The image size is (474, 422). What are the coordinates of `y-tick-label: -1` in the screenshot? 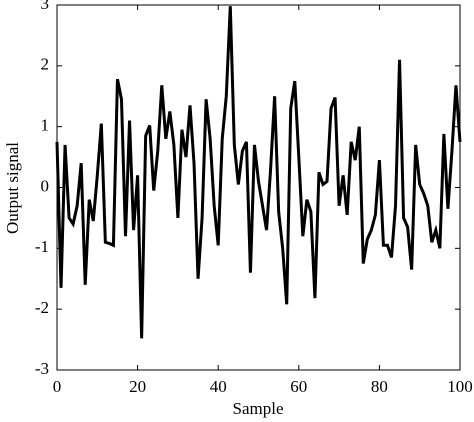 It's located at (42, 246).